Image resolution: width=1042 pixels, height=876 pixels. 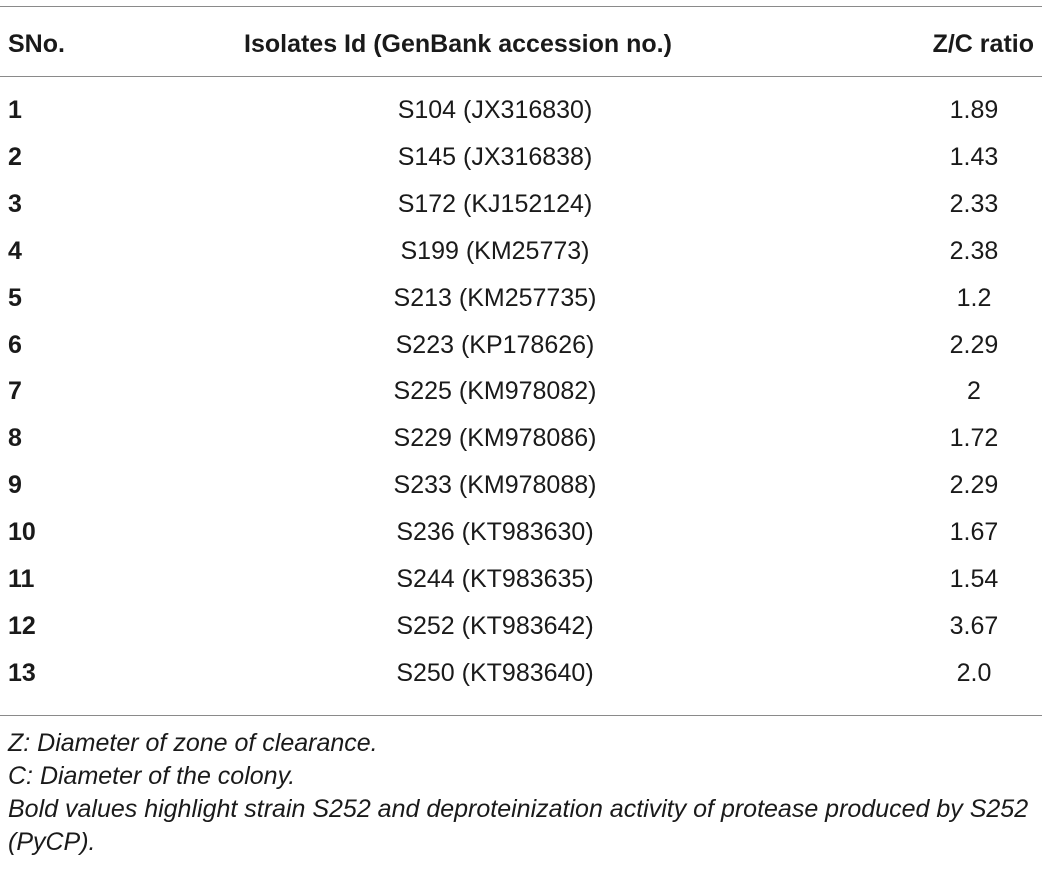 I want to click on table-row: 12 S252 (KT983642) 3.67, so click(x=521, y=633).